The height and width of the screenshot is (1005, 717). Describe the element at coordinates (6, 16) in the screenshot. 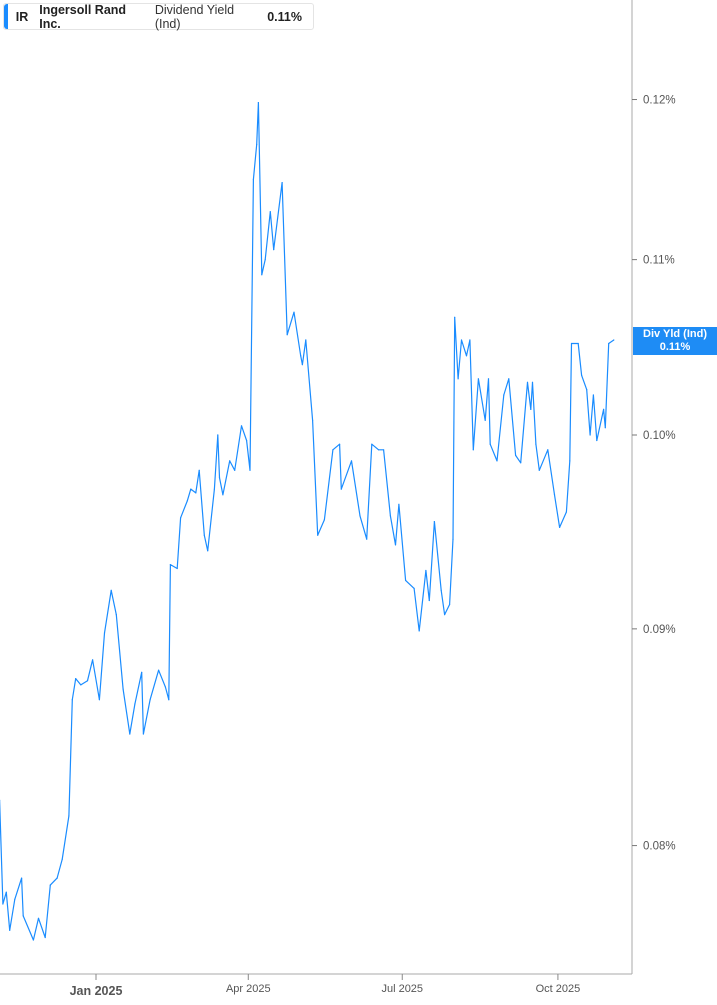

I see `legend-color-bar` at that location.